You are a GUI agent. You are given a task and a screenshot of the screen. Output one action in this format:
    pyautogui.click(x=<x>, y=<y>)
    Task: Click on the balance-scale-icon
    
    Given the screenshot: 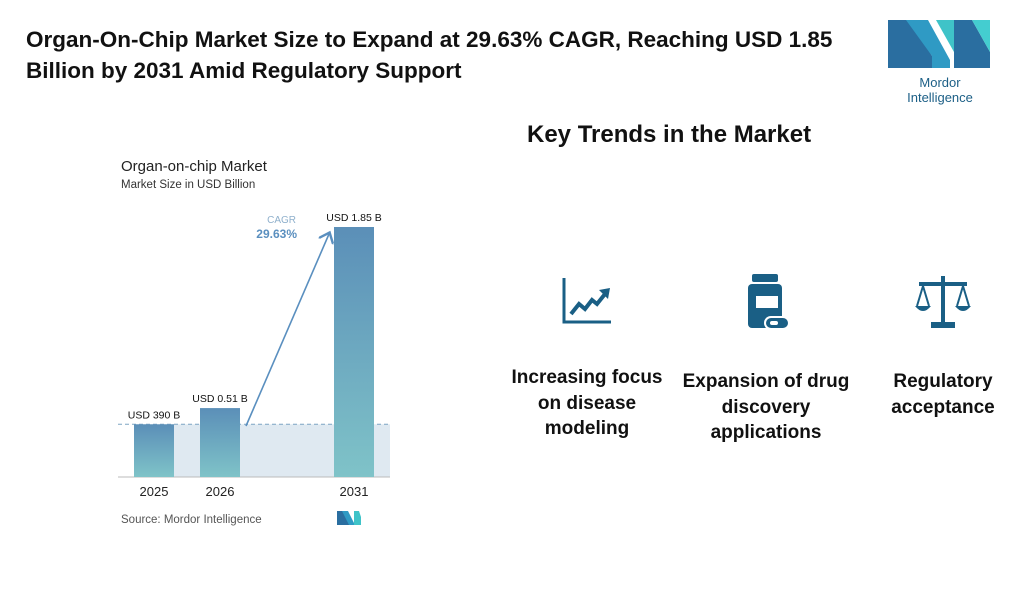 What is the action you would take?
    pyautogui.click(x=943, y=302)
    